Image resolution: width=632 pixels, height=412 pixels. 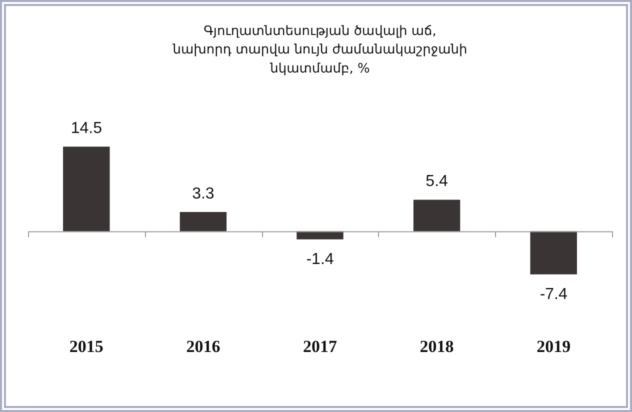 What do you see at coordinates (203, 193) in the screenshot?
I see `data-label: 3.3` at bounding box center [203, 193].